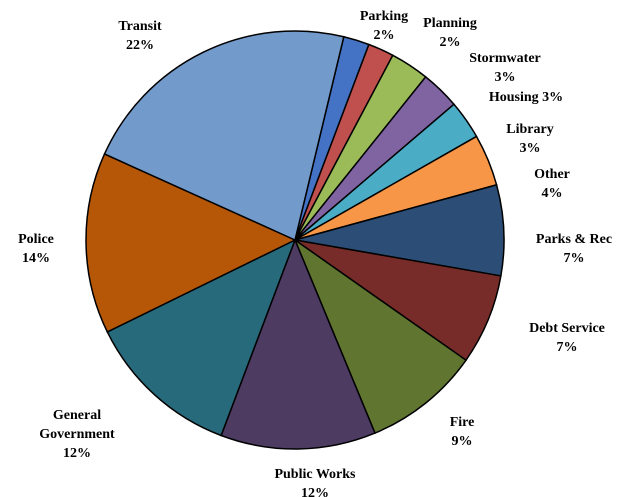 The image size is (629, 497). Describe the element at coordinates (529, 139) in the screenshot. I see `label-library: Library 3%` at that location.